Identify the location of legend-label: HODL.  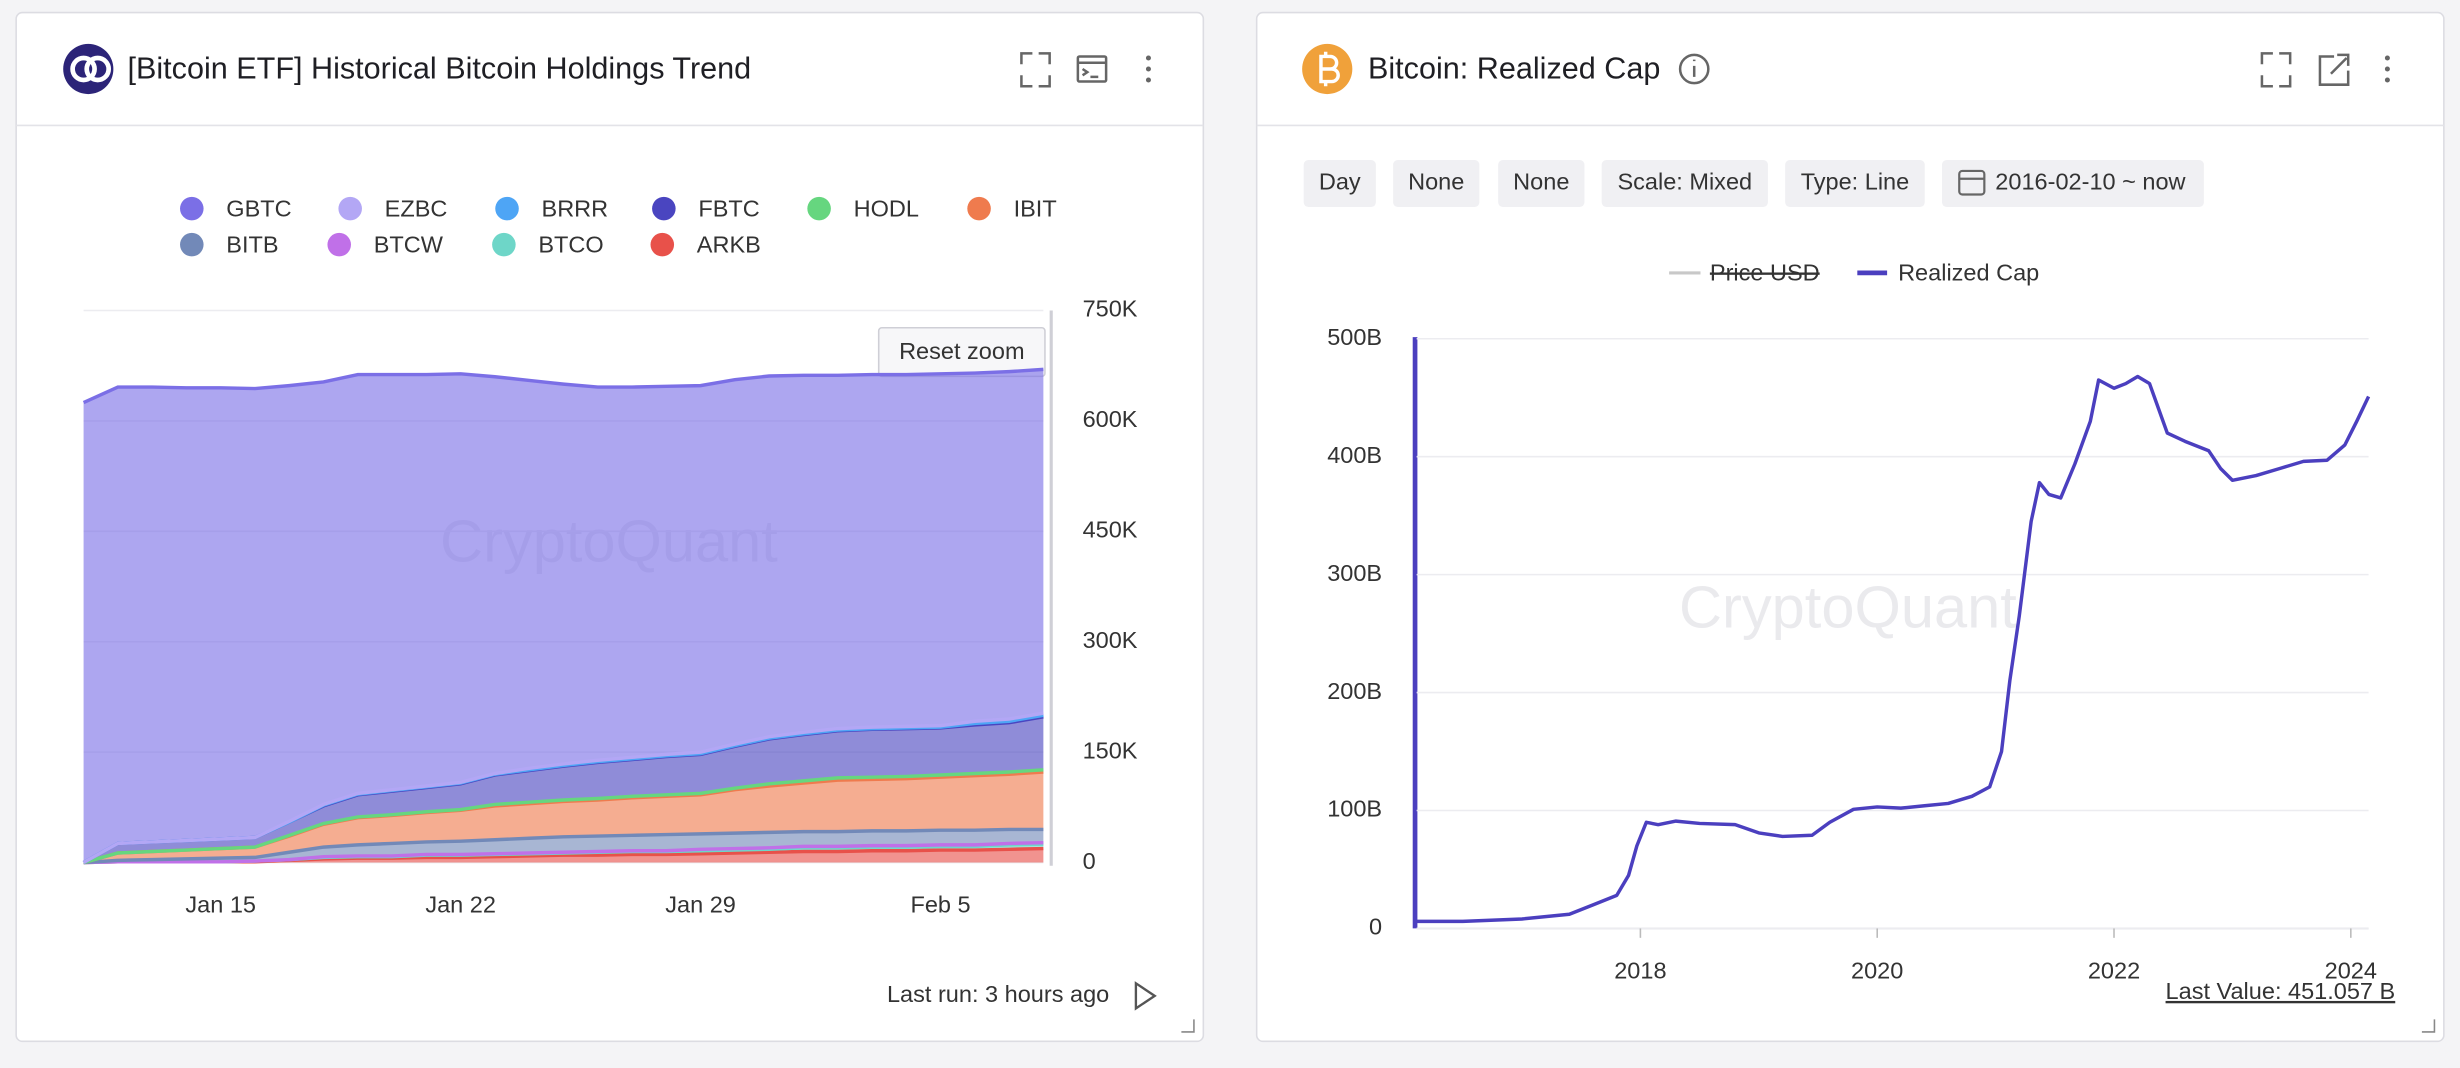
(886, 208).